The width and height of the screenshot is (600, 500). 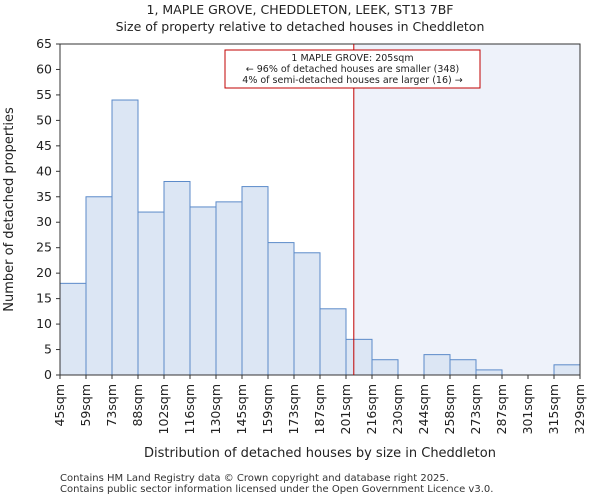 What do you see at coordinates (437, 365) in the screenshot?
I see `bar-244sqm` at bounding box center [437, 365].